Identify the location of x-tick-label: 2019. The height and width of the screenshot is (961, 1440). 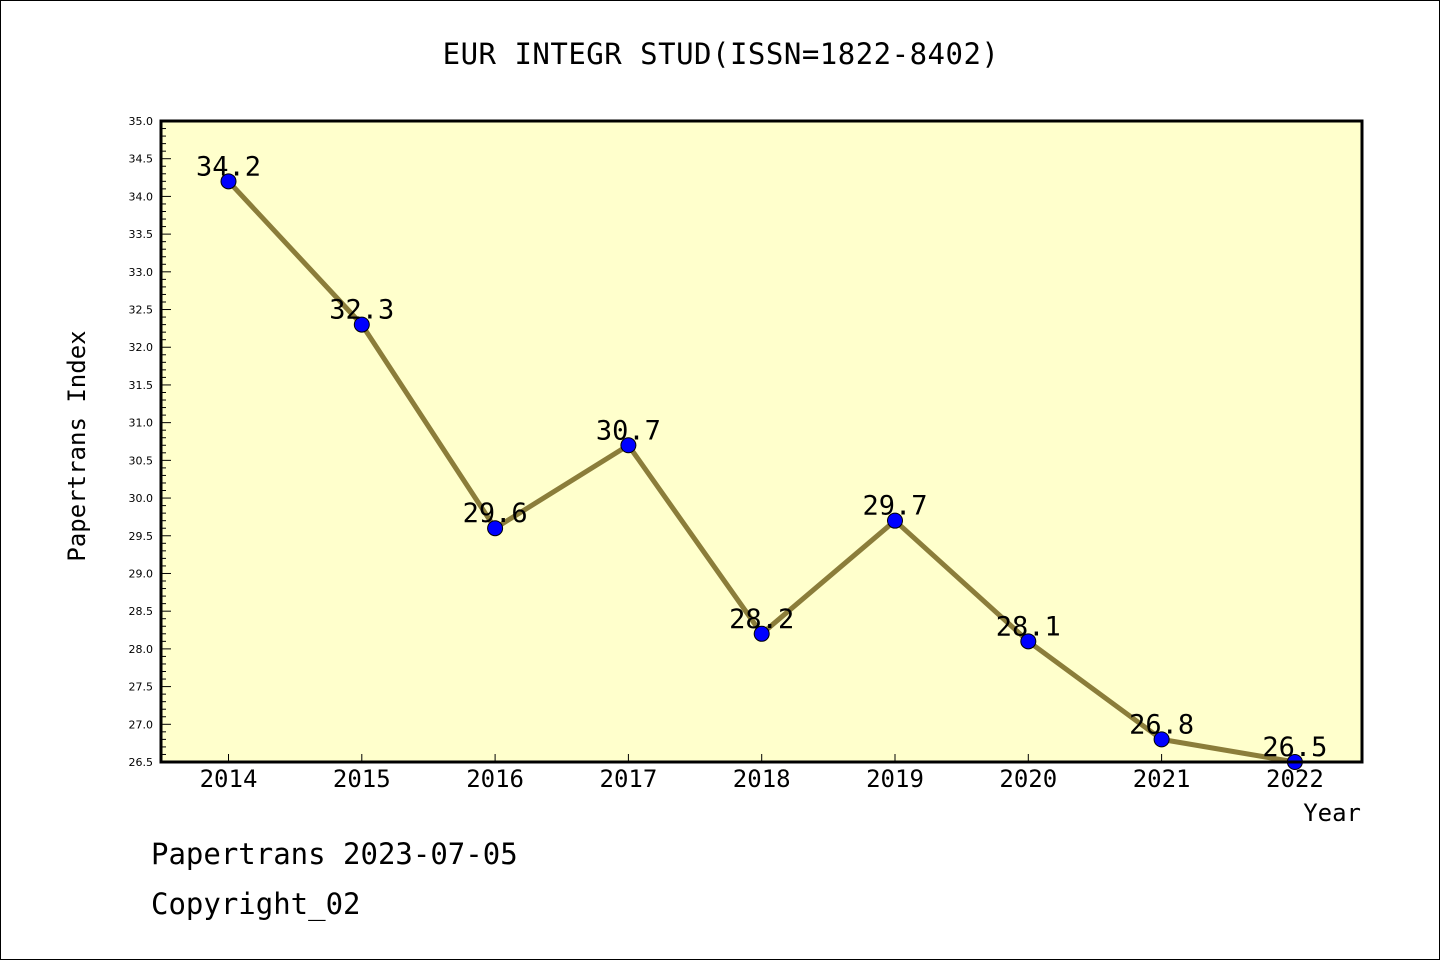
(895, 779).